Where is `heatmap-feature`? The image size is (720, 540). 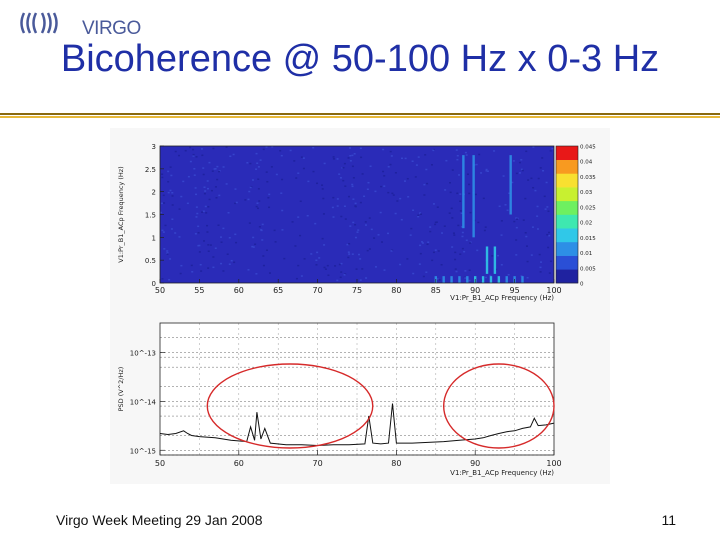
heatmap-feature is located at coordinates (451, 279).